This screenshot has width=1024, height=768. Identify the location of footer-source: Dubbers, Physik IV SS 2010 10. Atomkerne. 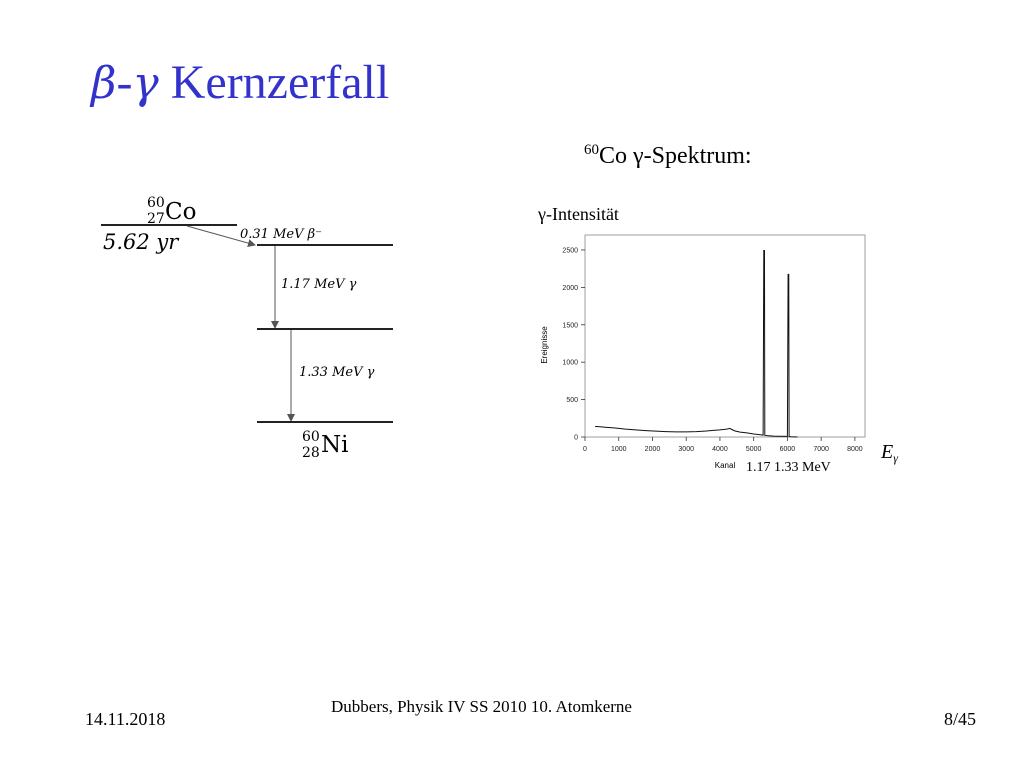
(481, 706).